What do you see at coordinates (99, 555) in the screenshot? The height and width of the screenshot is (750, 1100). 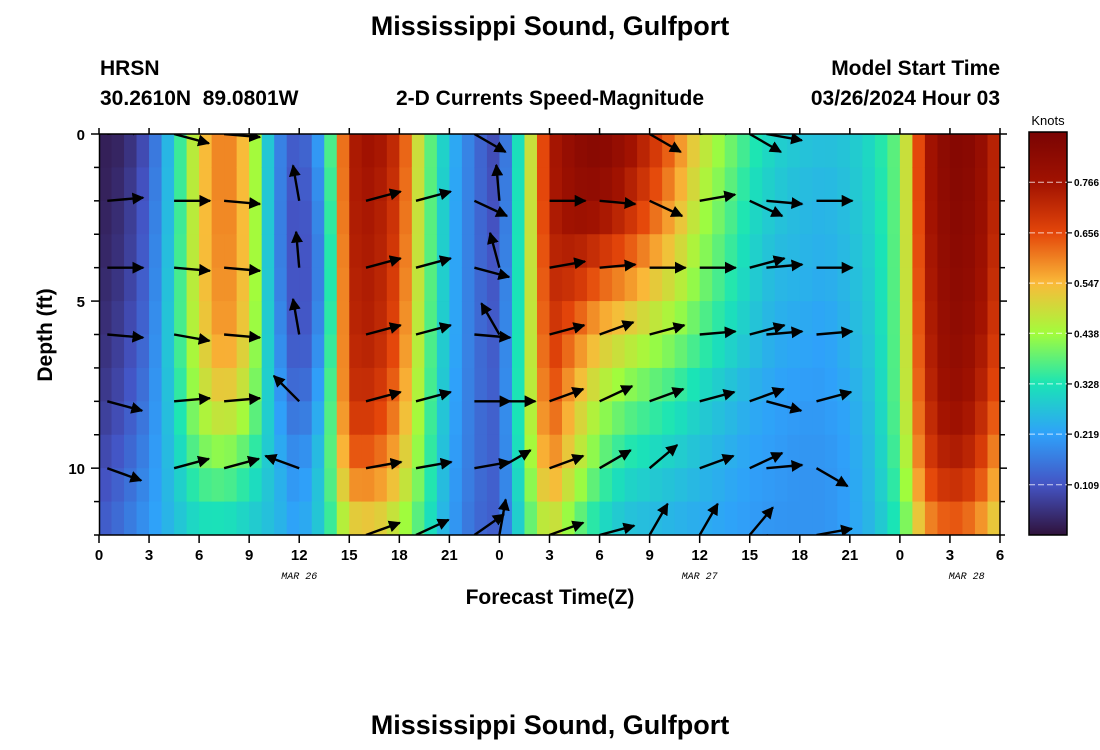 I see `x-tick-label: 0` at bounding box center [99, 555].